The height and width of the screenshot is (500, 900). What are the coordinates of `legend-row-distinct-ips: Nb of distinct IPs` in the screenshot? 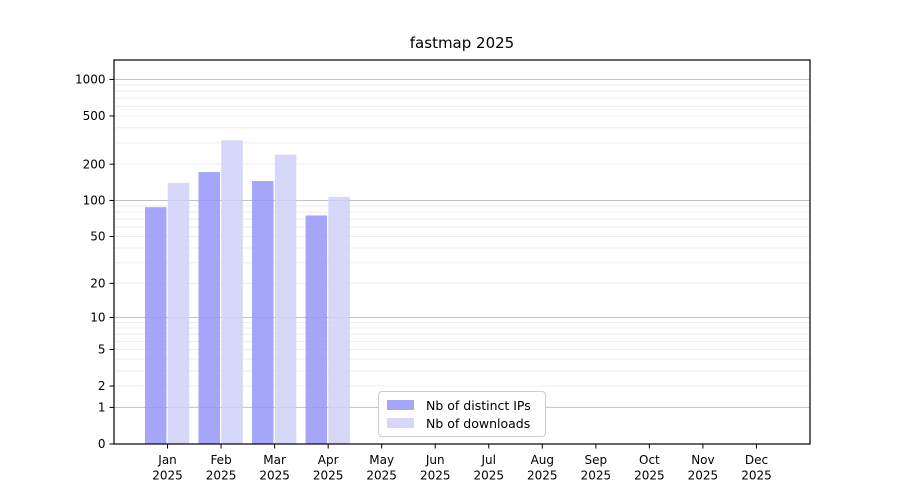 It's located at (466, 405).